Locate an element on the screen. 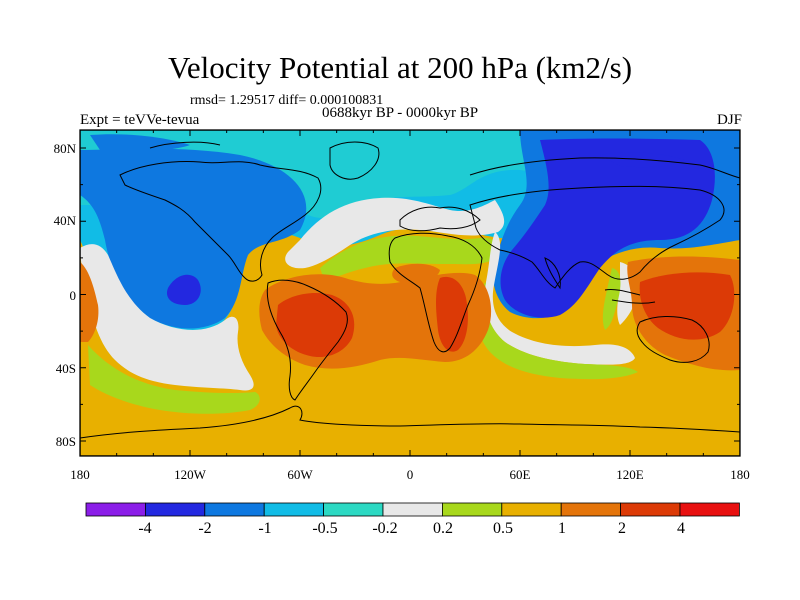 The image size is (800, 600). colorbar-label: -1 is located at coordinates (265, 528).